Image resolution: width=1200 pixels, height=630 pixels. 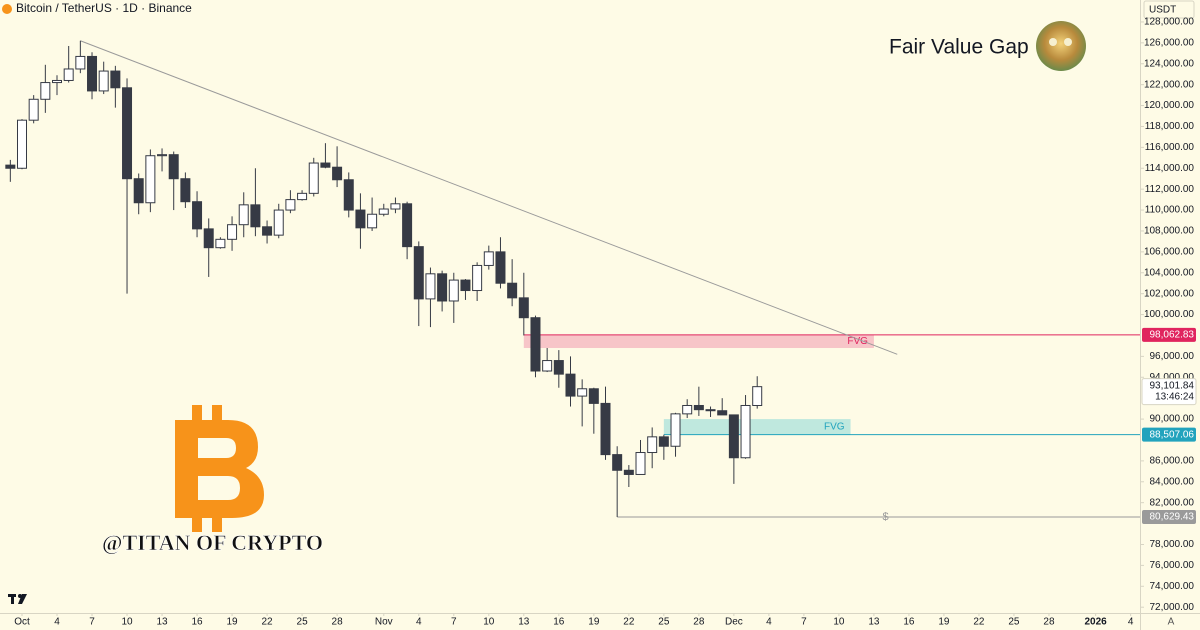 What do you see at coordinates (1172, 377) in the screenshot?
I see `y-tick-label: 94,000.00` at bounding box center [1172, 377].